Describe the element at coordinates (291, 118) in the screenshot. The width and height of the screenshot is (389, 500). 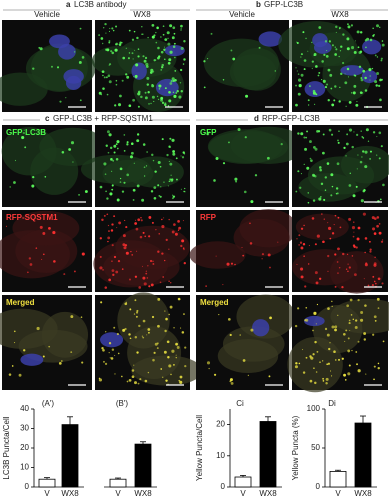
I see `panel-title: RFP-GFP-LC3B` at that location.